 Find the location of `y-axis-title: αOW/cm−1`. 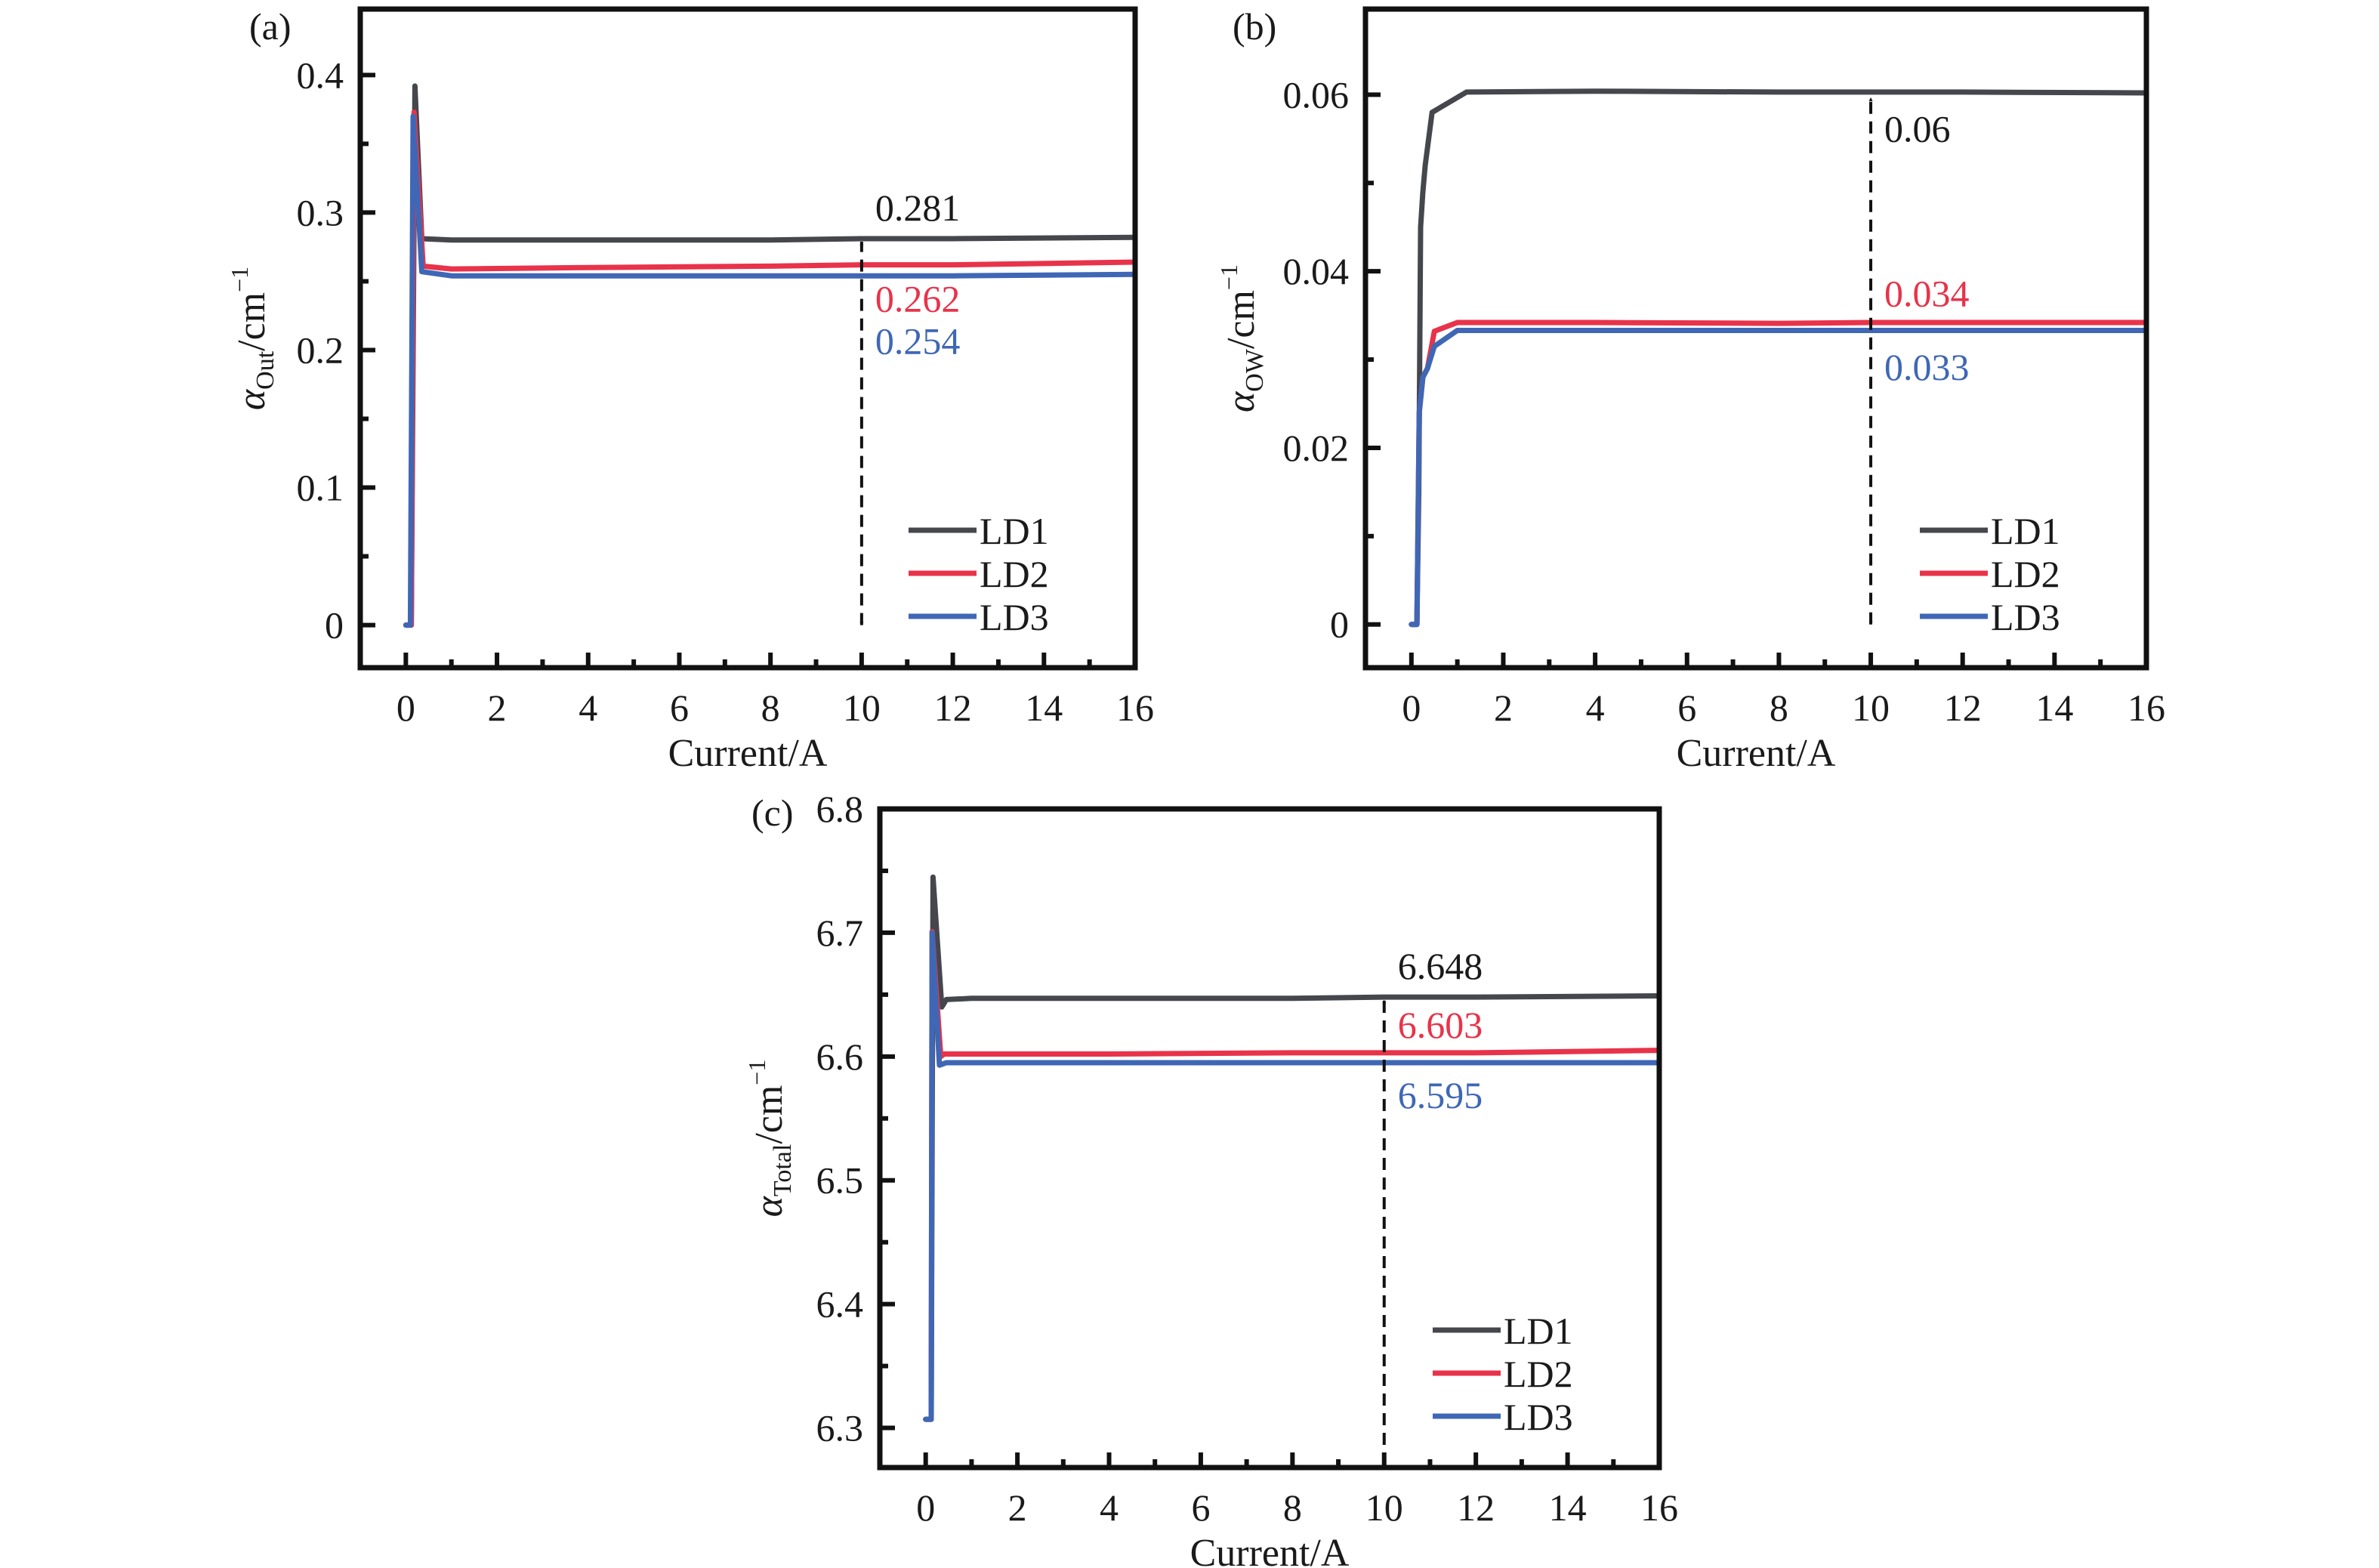

y-axis-title: αOW/cm−1 is located at coordinates (1242, 338).